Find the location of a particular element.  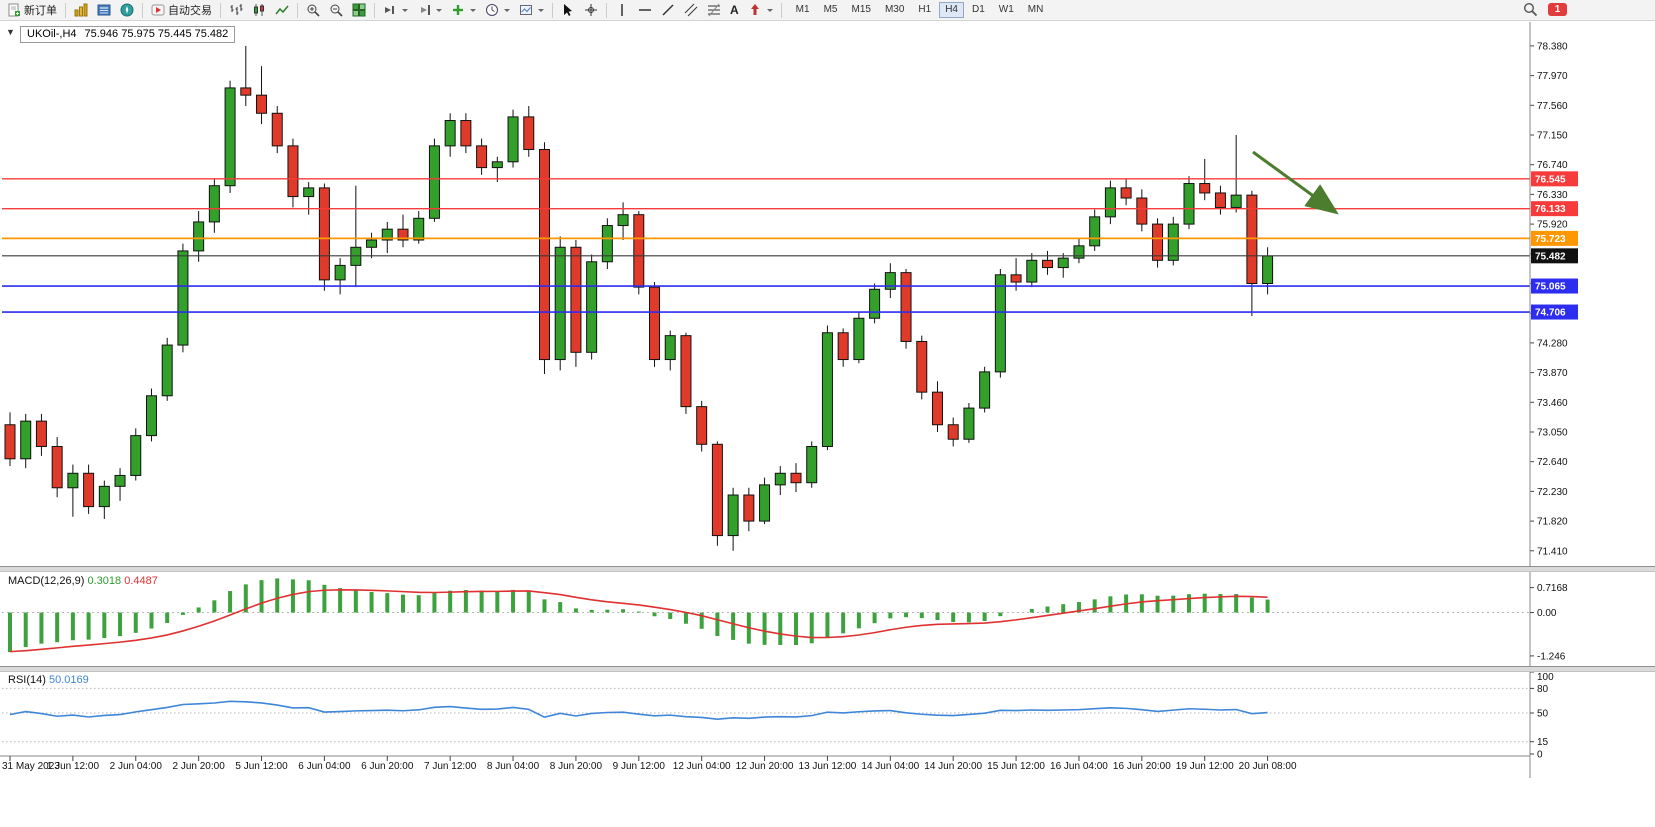

svg-text: 76.330 is located at coordinates (1552, 195).